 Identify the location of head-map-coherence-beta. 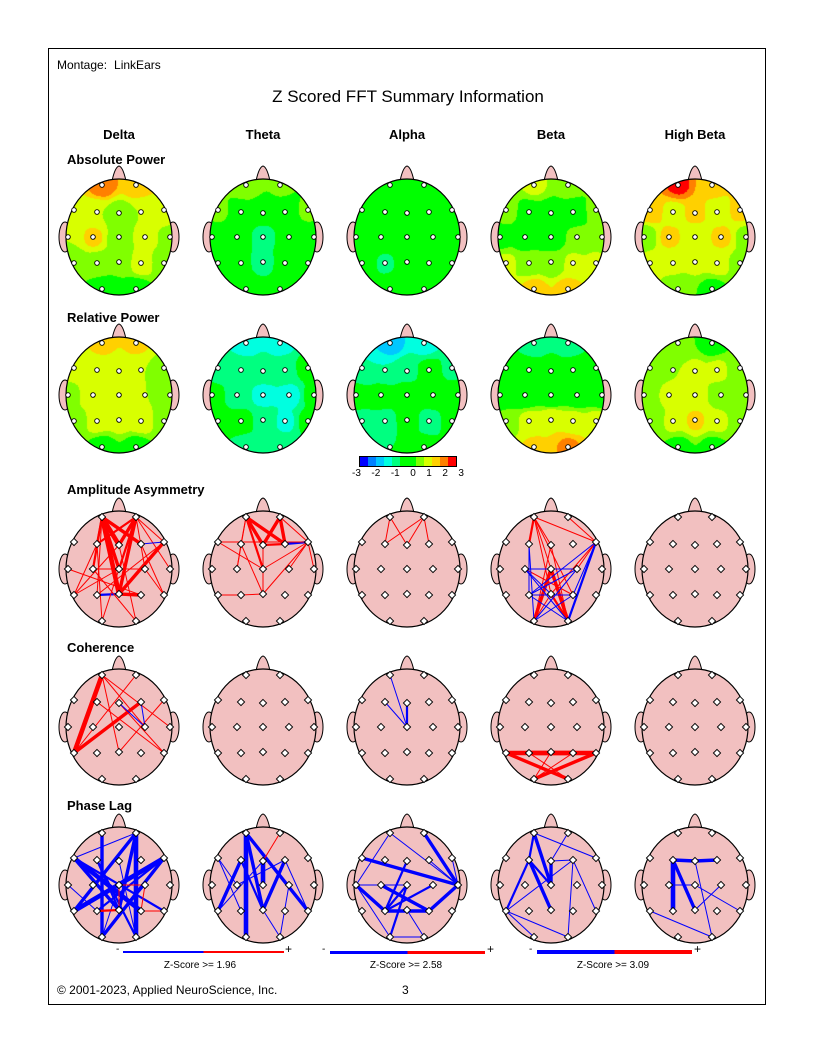
(551, 725).